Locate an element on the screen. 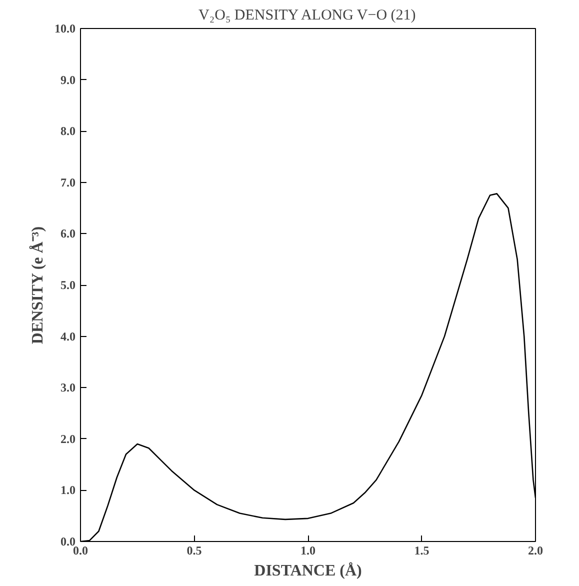  x-tick-label: 1.5 is located at coordinates (422, 551).